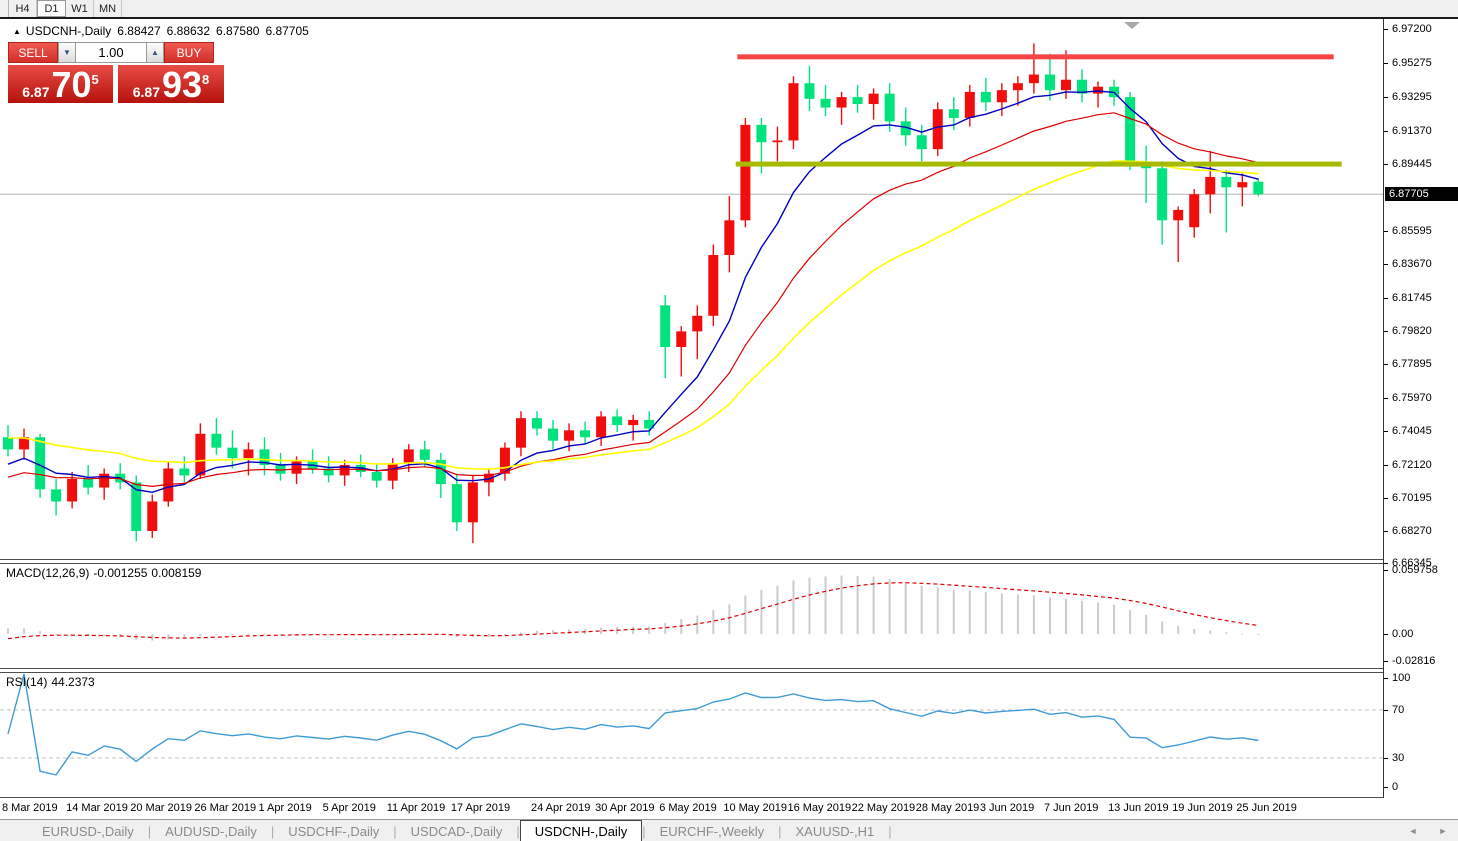  I want to click on support-line, so click(1038, 164).